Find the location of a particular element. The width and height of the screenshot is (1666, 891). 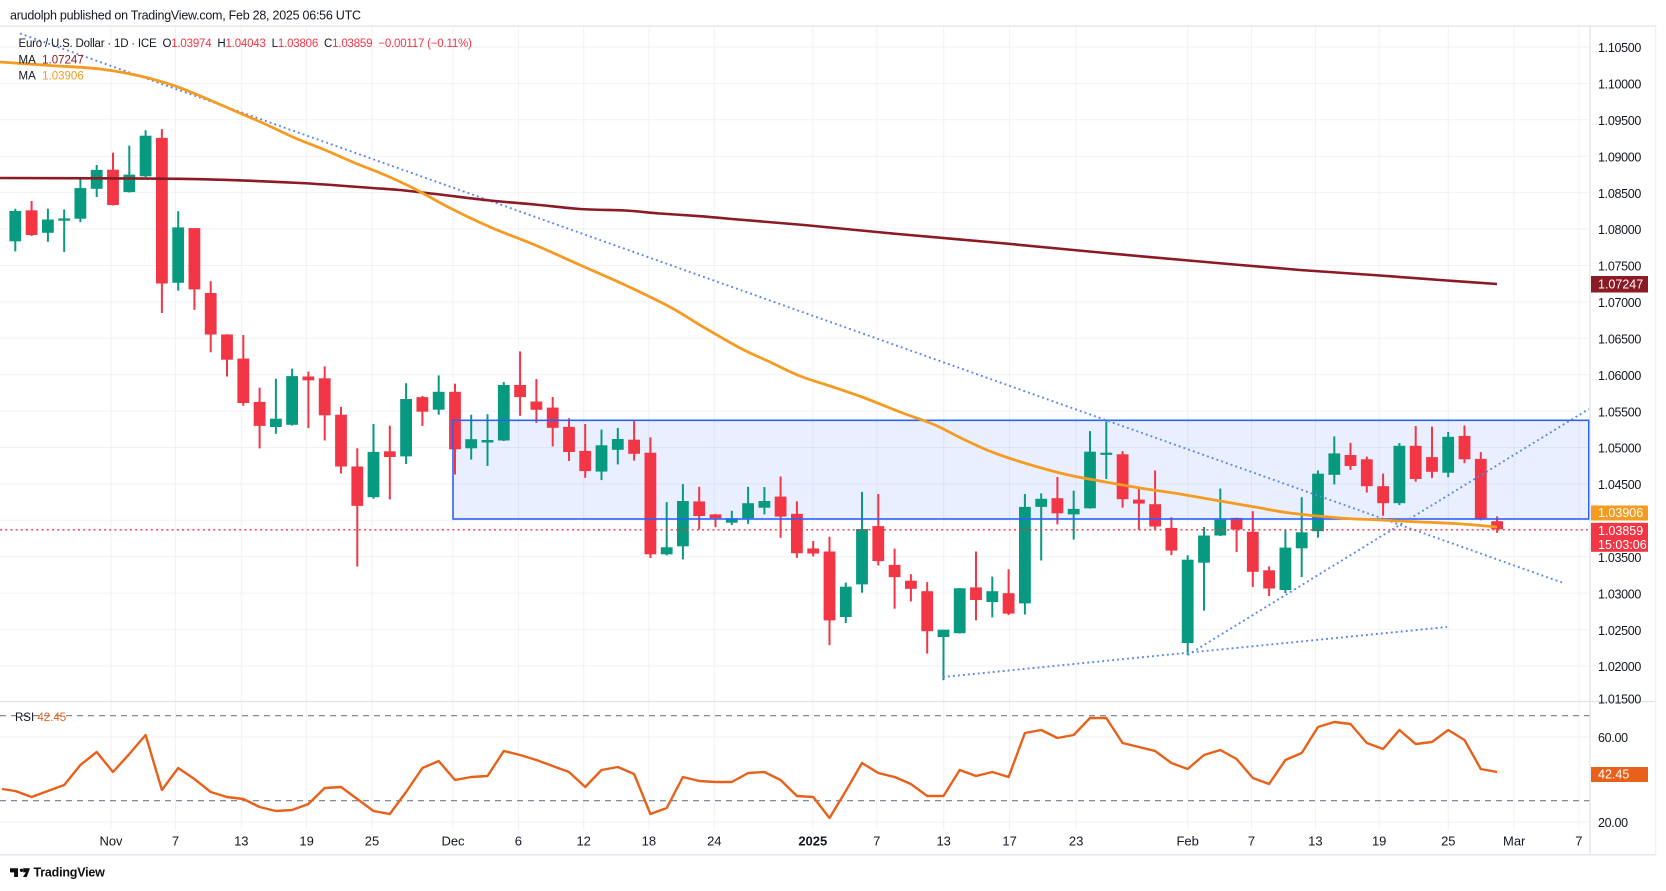

svg-text: 1.06500 is located at coordinates (1619, 340).